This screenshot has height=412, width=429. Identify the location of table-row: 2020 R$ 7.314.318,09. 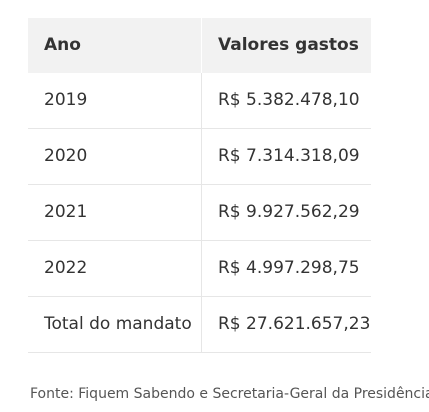
(199, 157).